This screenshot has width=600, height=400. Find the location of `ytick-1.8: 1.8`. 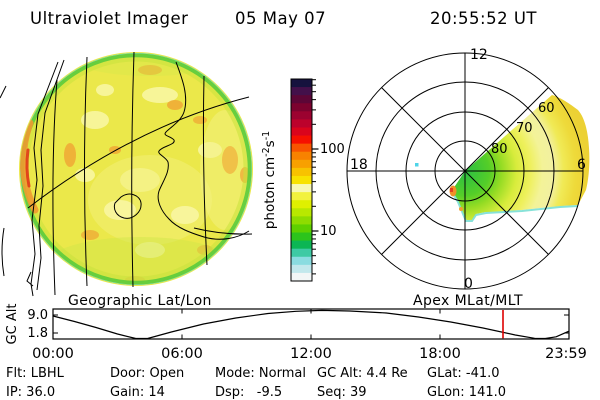

ytick-1.8: 1.8 is located at coordinates (37, 333).